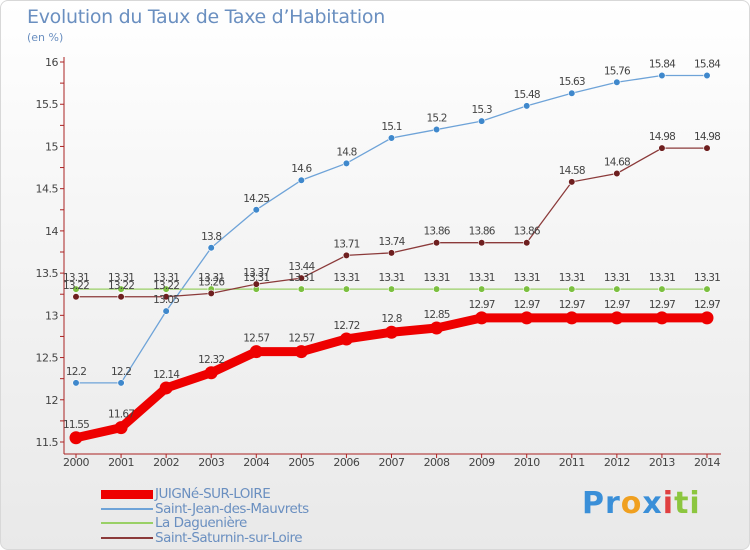  I want to click on x-tick-label: 2005, so click(301, 462).